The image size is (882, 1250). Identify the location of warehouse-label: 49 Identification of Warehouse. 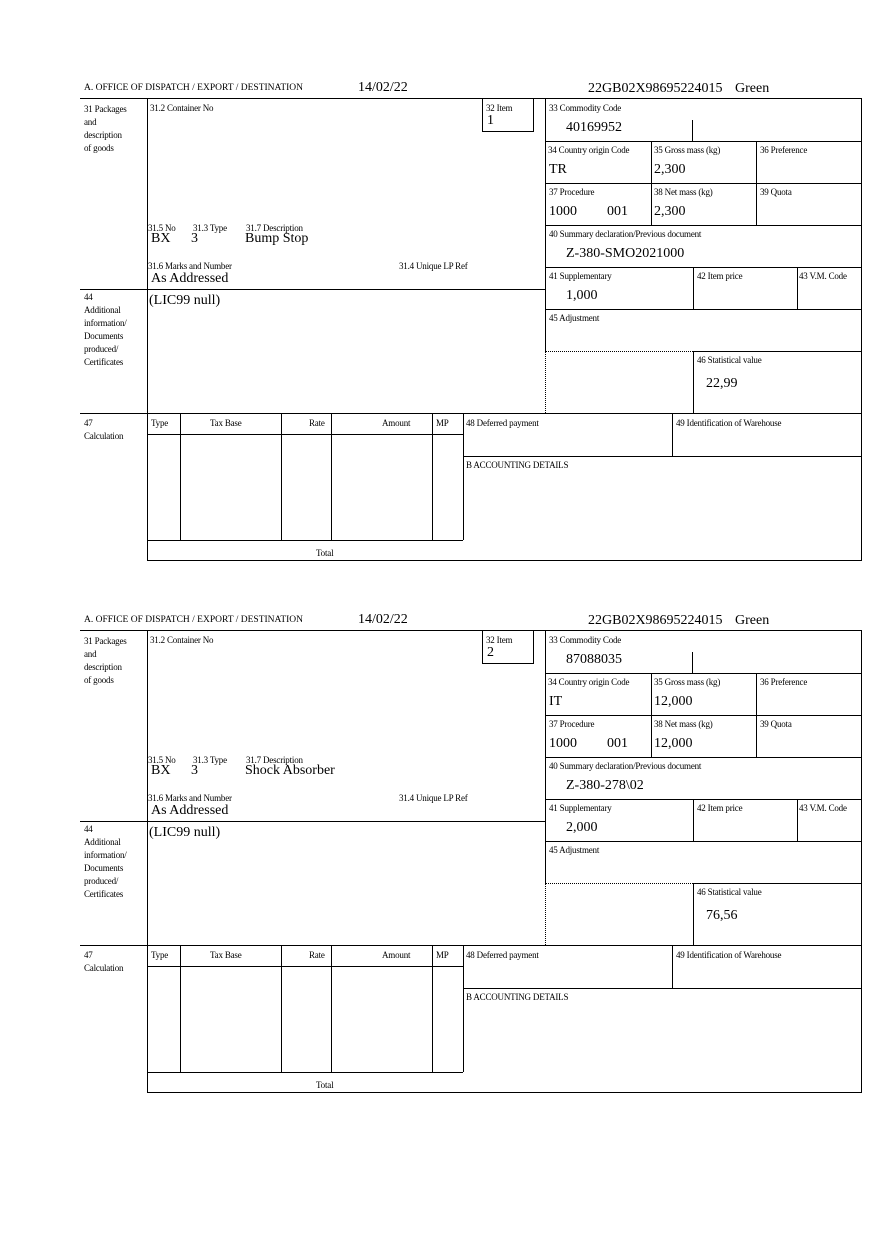
(729, 955).